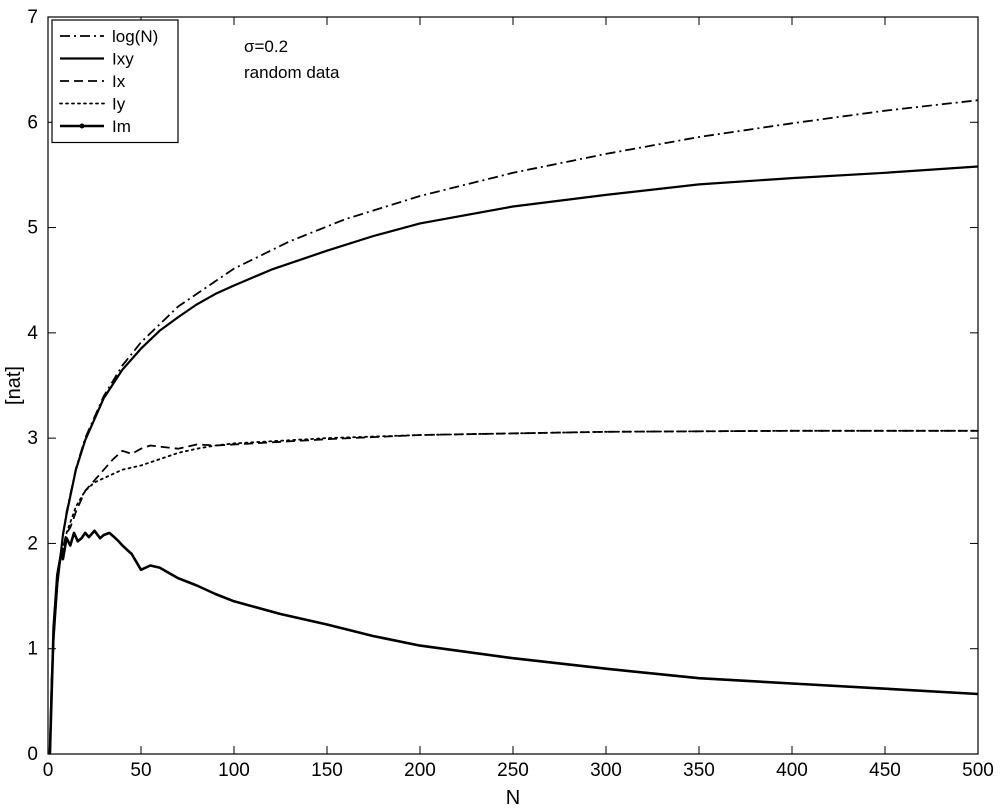 The width and height of the screenshot is (1004, 810). I want to click on x-tick-label: 150, so click(327, 770).